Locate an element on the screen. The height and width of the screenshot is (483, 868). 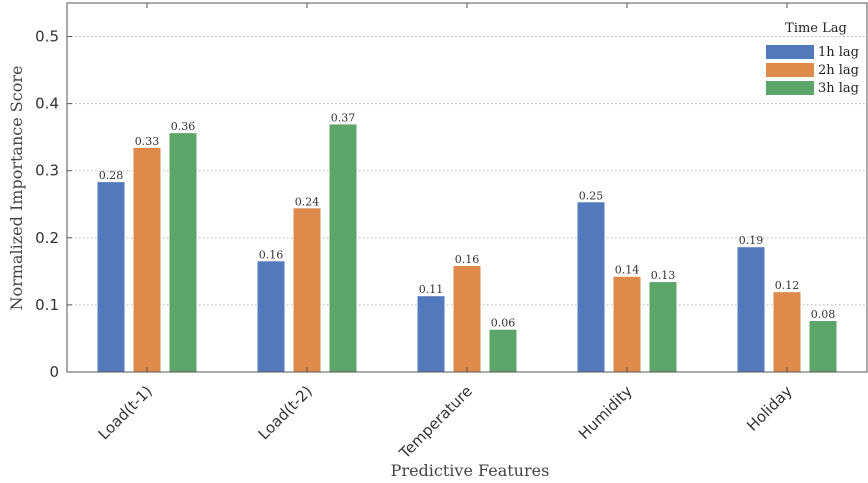
data-label: 0.08 is located at coordinates (823, 314).